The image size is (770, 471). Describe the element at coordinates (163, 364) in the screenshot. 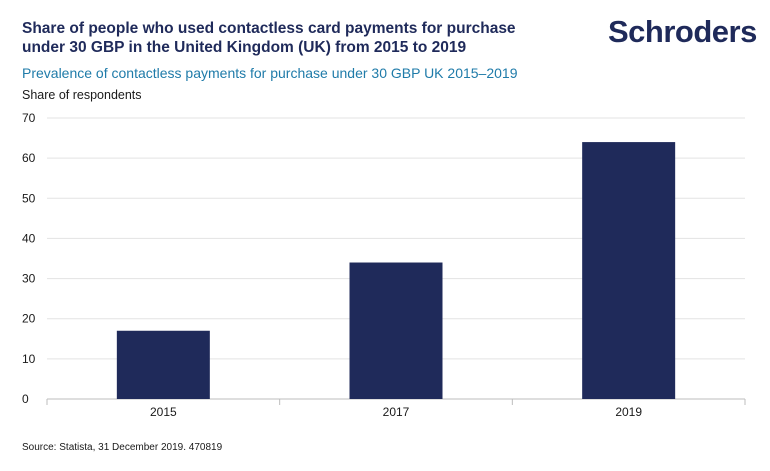

I see `bar-2015` at that location.